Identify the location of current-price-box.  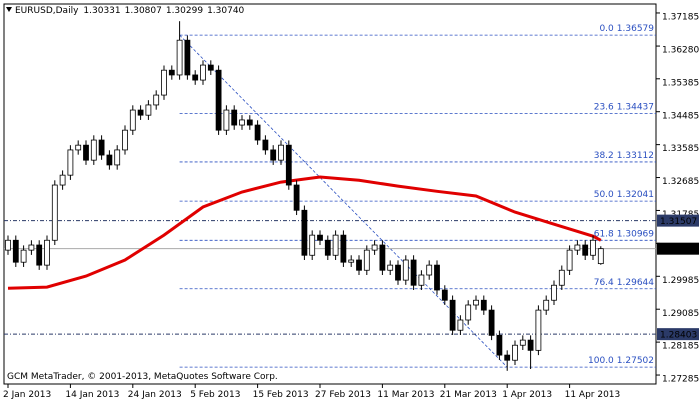
(678, 248).